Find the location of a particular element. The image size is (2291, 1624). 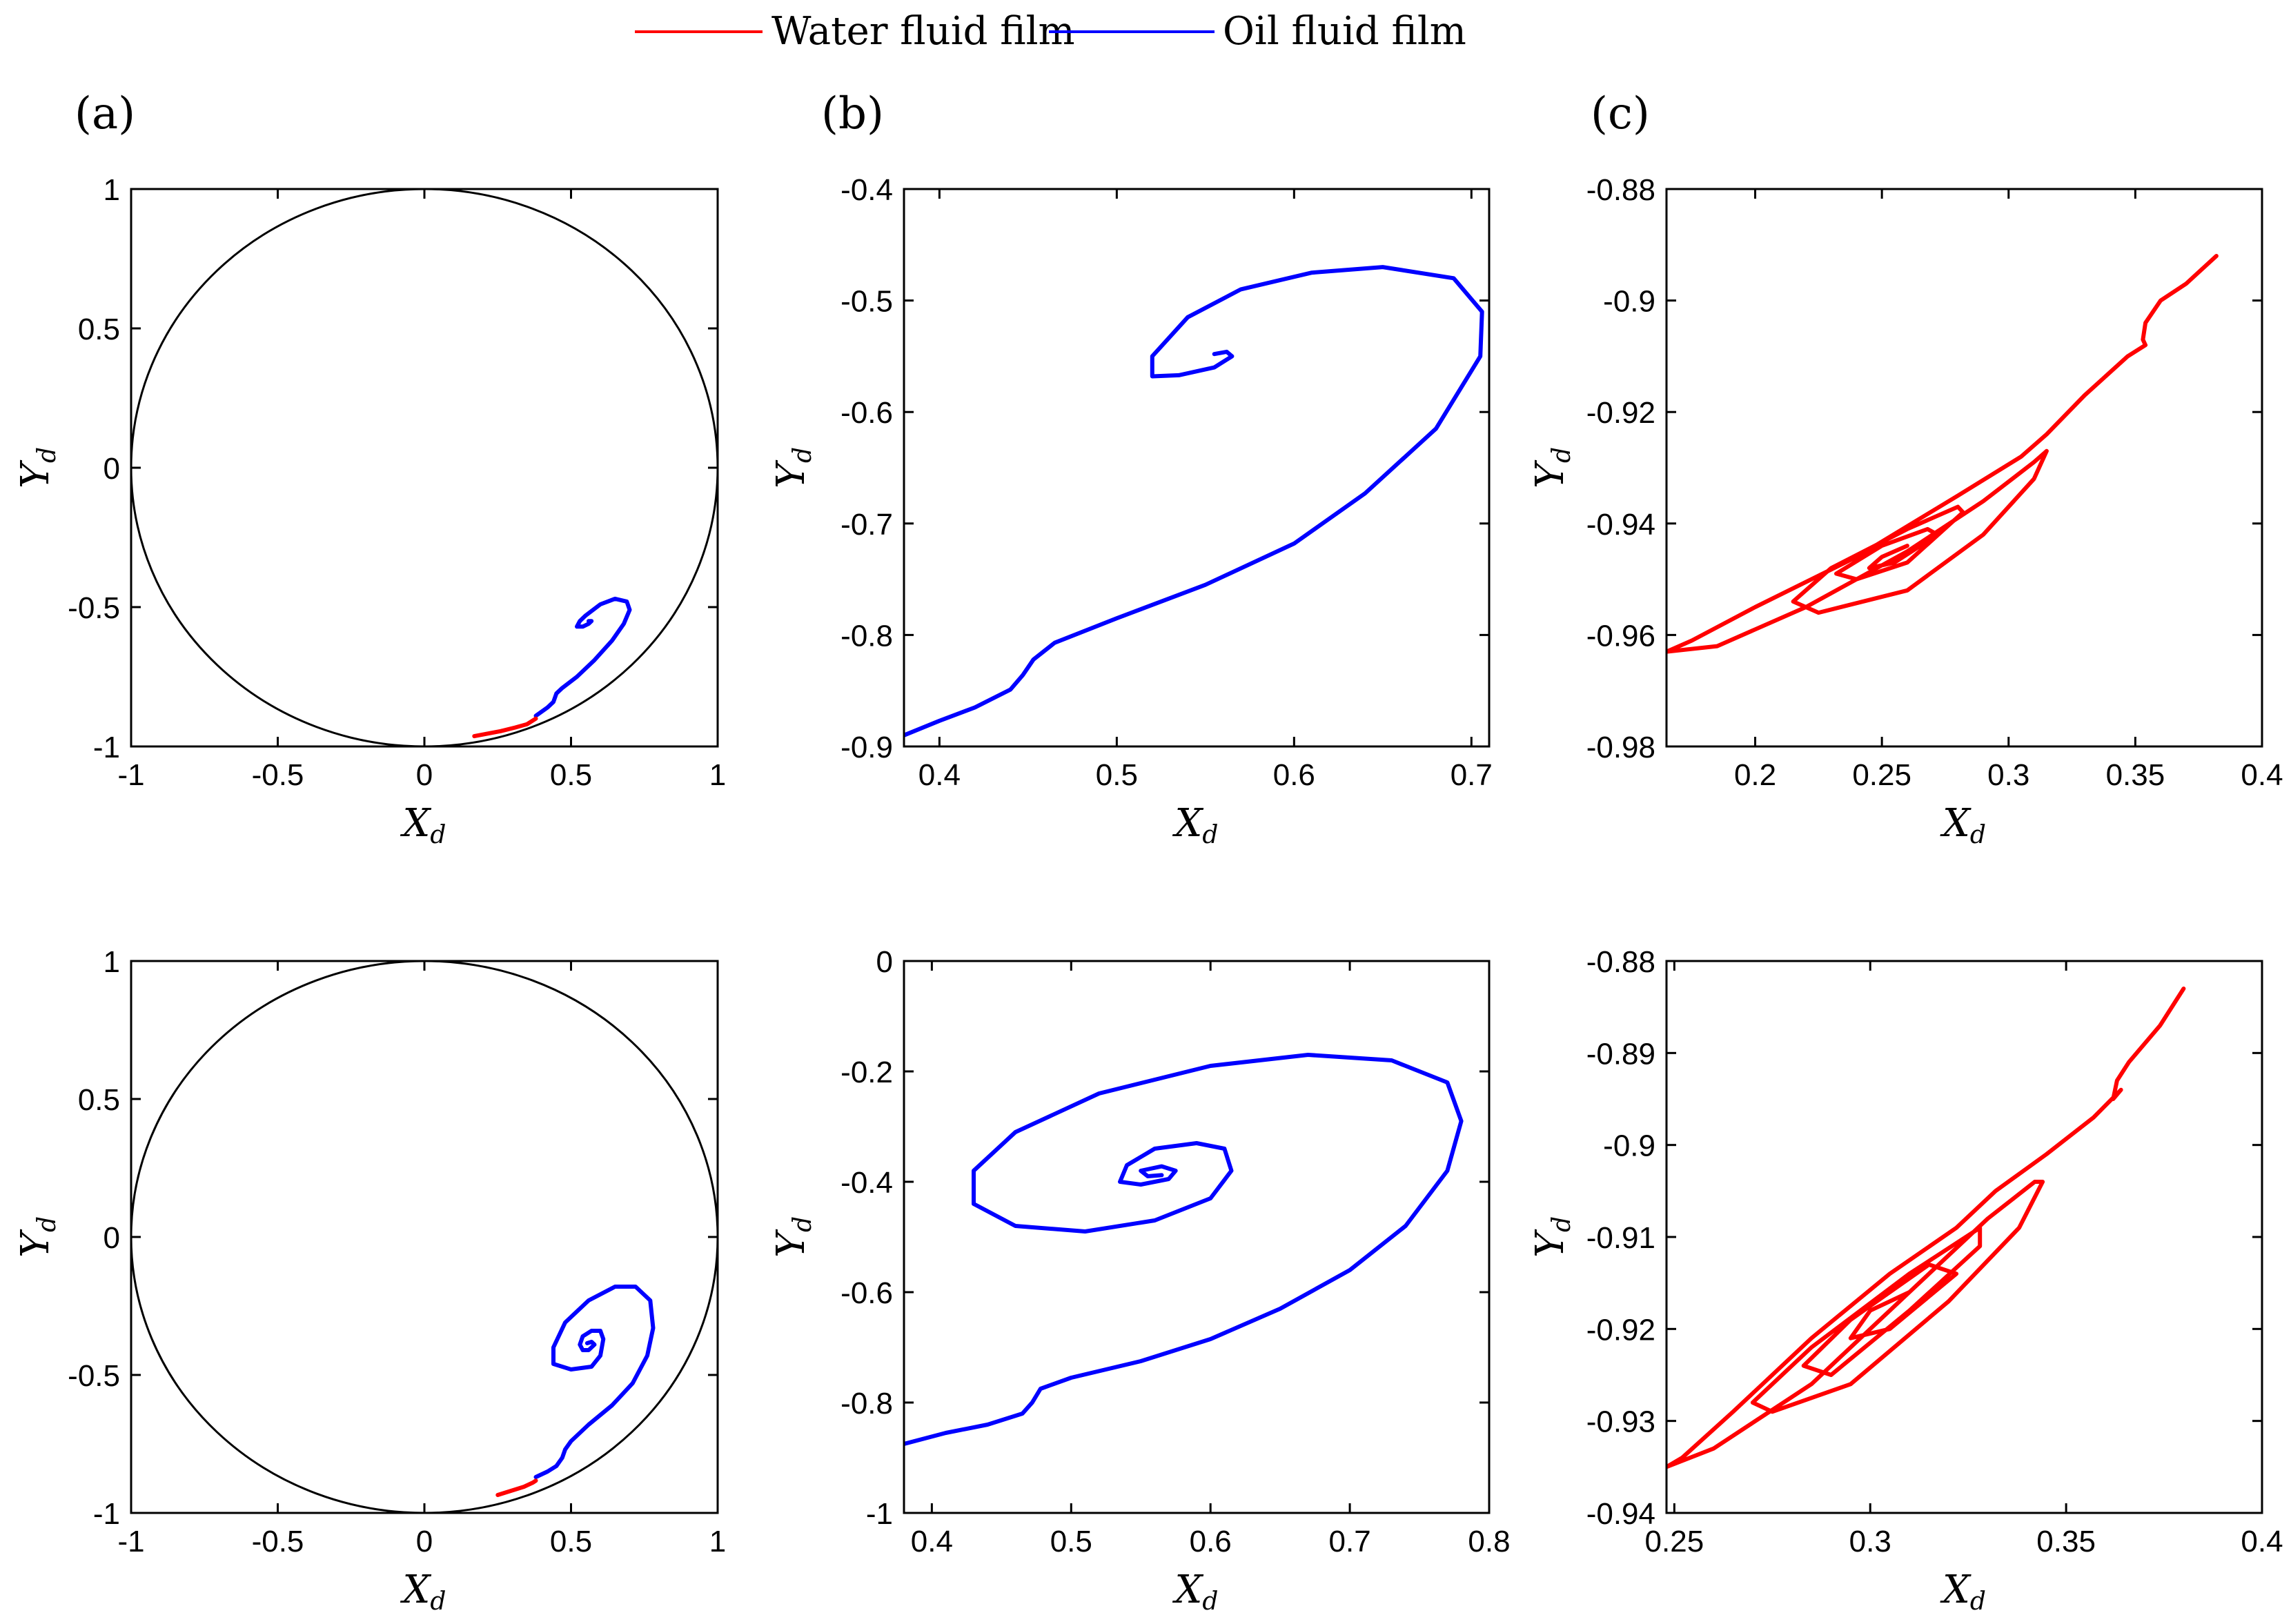

bottom-c-ytick-label: -0.92 is located at coordinates (1621, 1330).